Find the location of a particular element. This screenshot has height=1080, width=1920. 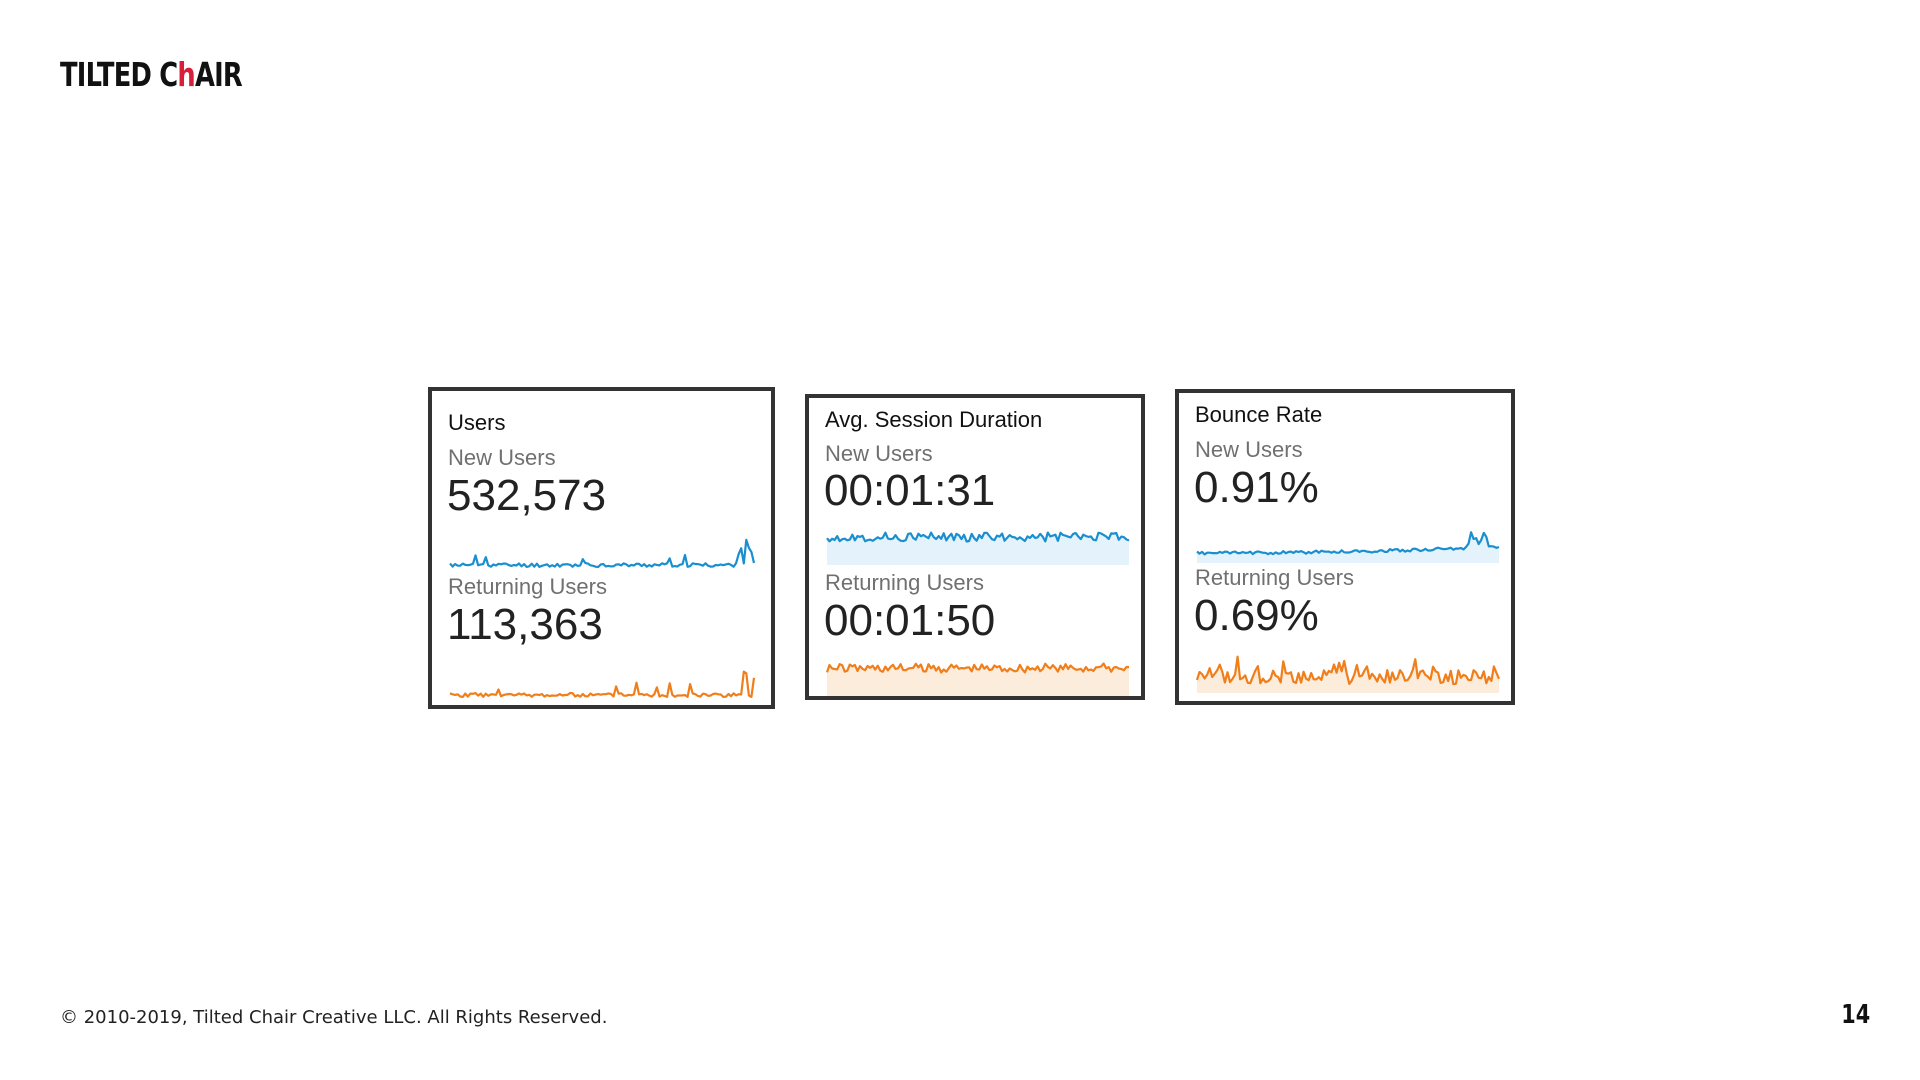

logo: TILTED ChAIR is located at coordinates (151, 74).